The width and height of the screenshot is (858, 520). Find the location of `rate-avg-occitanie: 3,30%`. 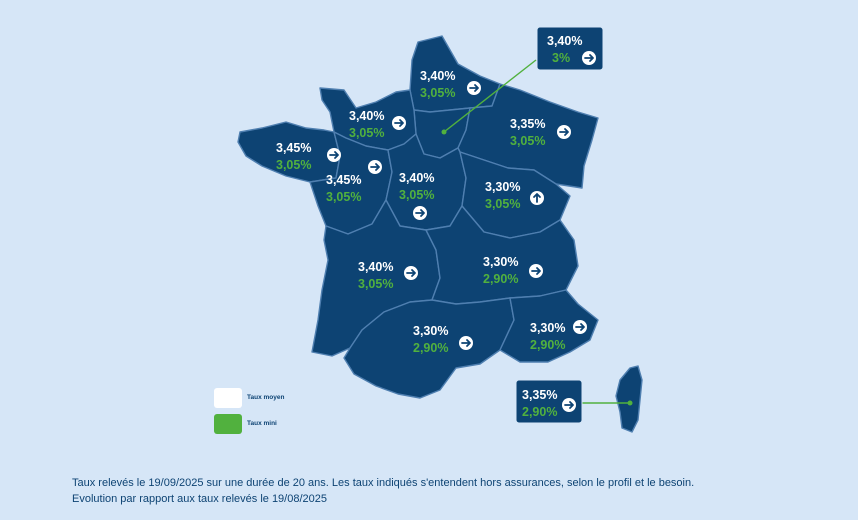

rate-avg-occitanie: 3,30% is located at coordinates (430, 331).